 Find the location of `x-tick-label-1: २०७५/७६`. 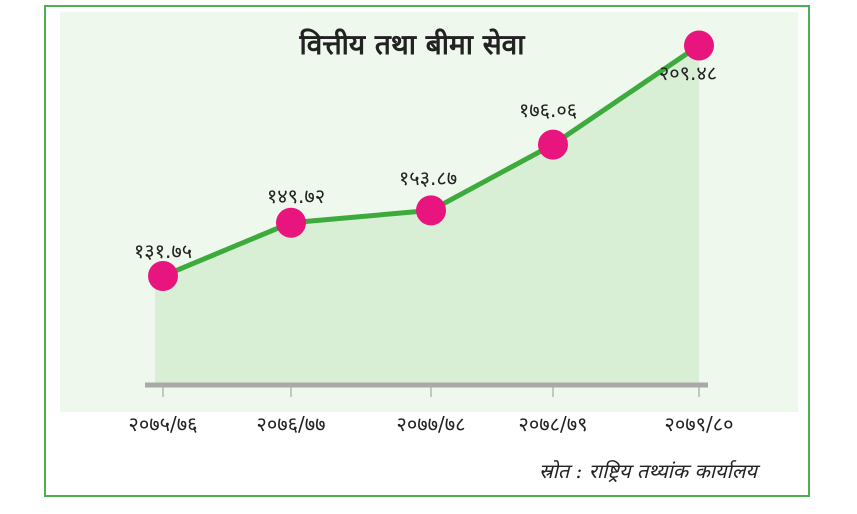

x-tick-label-1: २०७५/७६ is located at coordinates (162, 424).